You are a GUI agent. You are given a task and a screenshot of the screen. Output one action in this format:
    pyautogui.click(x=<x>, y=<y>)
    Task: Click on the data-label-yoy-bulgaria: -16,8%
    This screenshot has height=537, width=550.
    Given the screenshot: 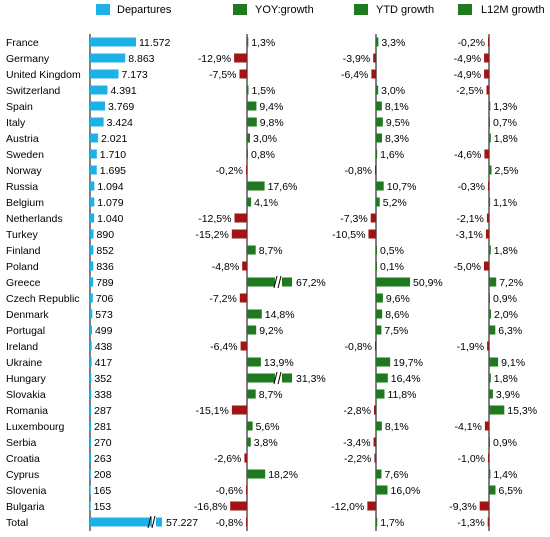 What is the action you would take?
    pyautogui.click(x=210, y=507)
    